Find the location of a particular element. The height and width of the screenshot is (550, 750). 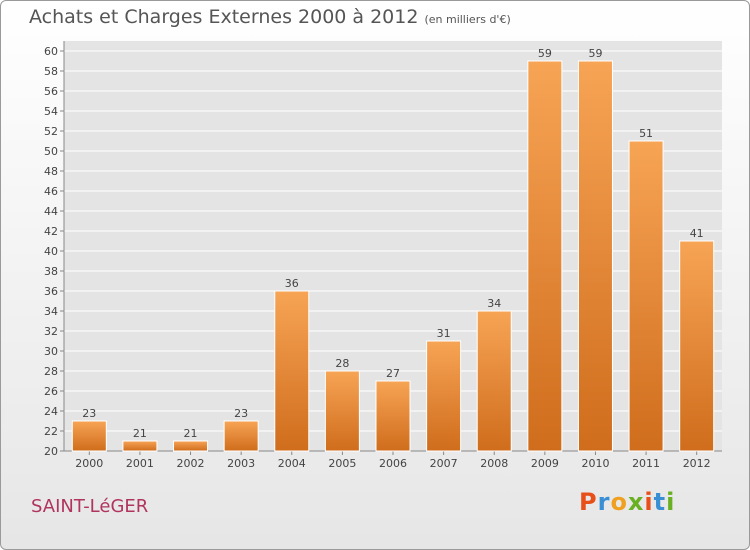

y-tick-label: 38 is located at coordinates (51, 271).